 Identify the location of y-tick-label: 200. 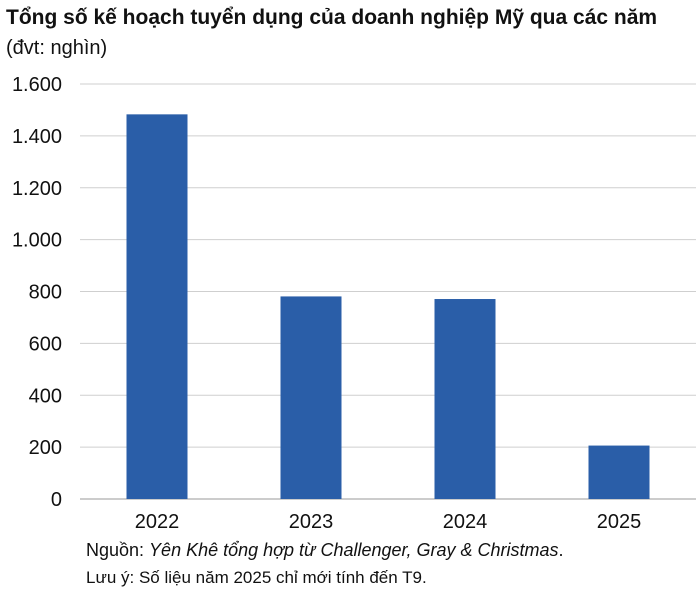
(45, 448).